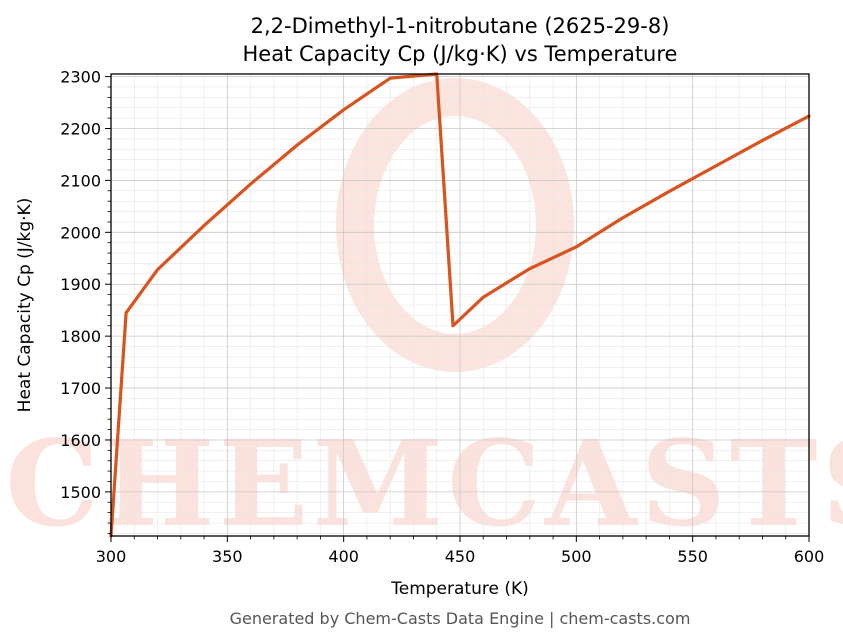  I want to click on y-tick-label: 1800, so click(80, 336).